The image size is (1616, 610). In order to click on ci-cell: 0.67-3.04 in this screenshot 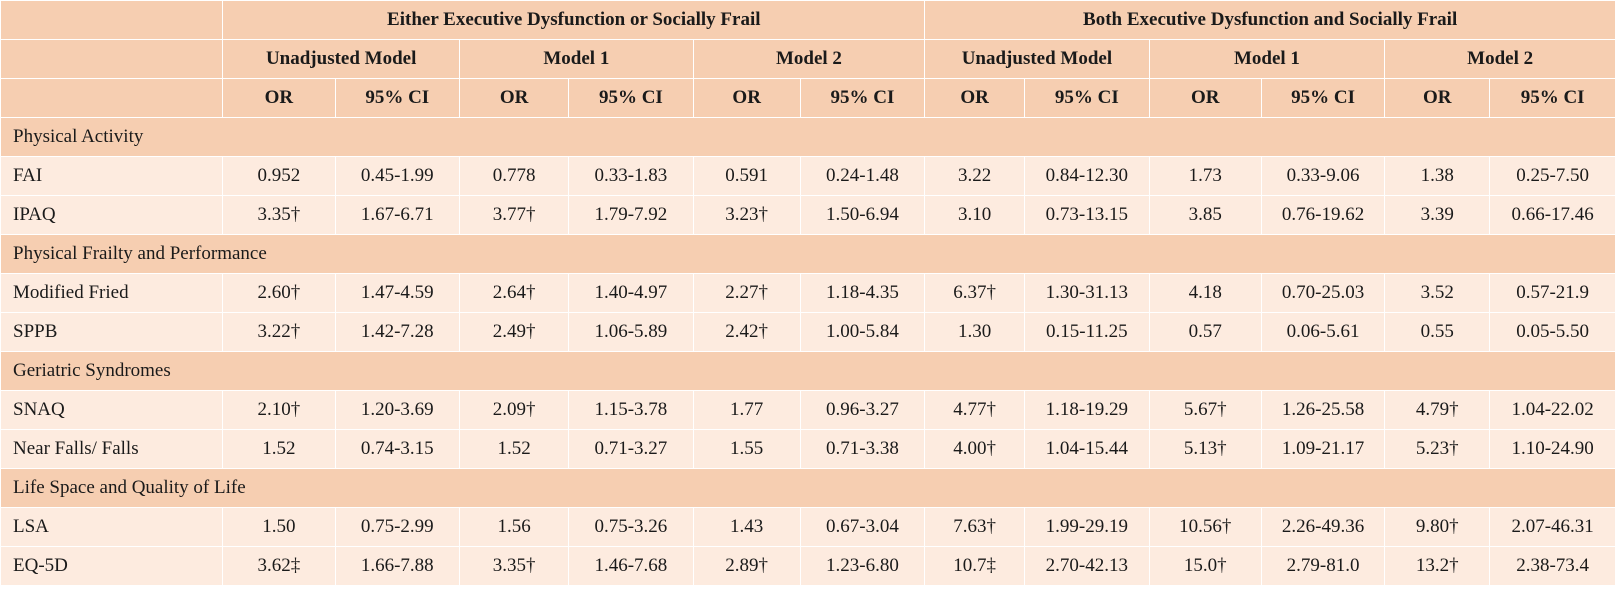, I will do `click(862, 527)`.